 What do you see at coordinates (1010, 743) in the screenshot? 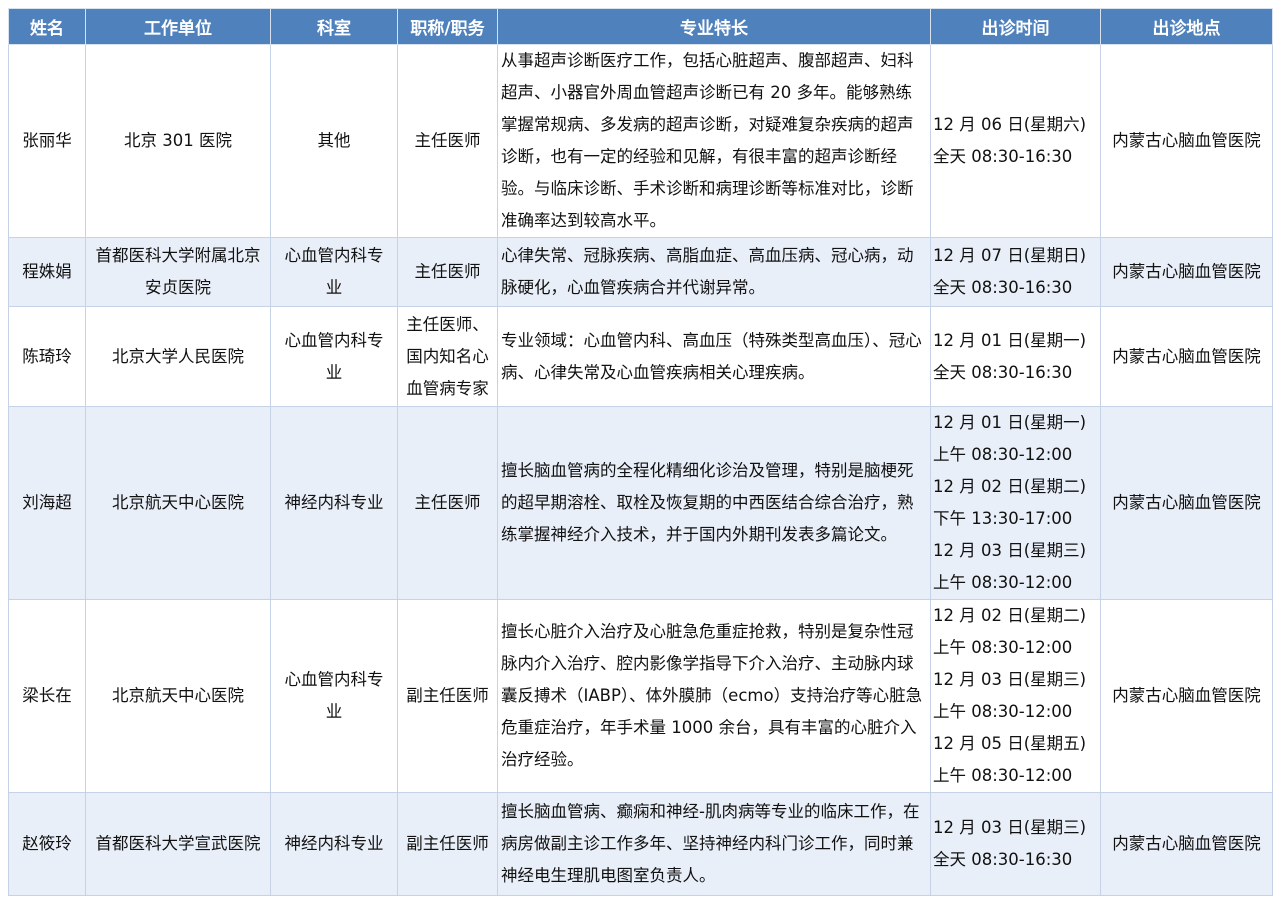
I see `schedule-line: 12 月 05 日(星期五)` at bounding box center [1010, 743].